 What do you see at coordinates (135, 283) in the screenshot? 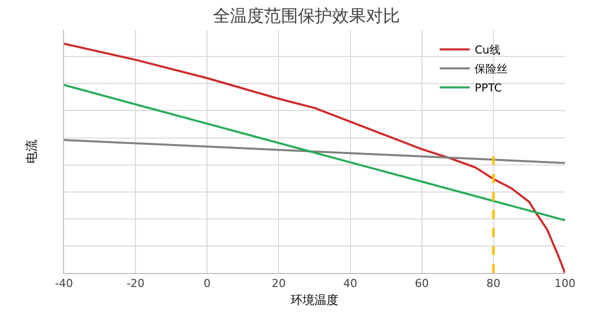
I see `x-tick-label: -20` at bounding box center [135, 283].